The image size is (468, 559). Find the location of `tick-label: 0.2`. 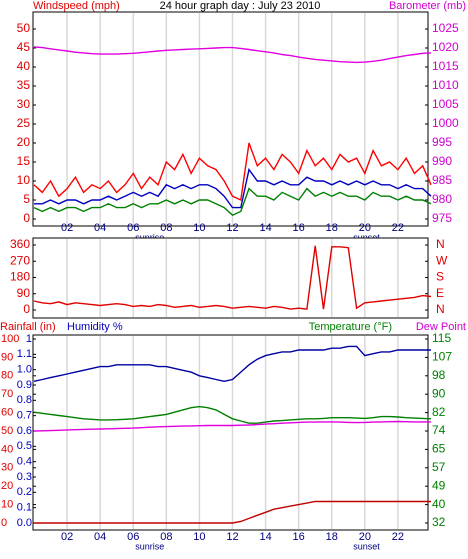

tick-label: 0.2 is located at coordinates (24, 492).